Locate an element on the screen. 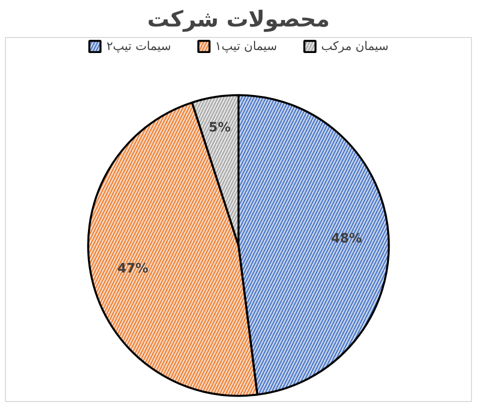  legend-label: سیمات تیپ۲ is located at coordinates (139, 46).